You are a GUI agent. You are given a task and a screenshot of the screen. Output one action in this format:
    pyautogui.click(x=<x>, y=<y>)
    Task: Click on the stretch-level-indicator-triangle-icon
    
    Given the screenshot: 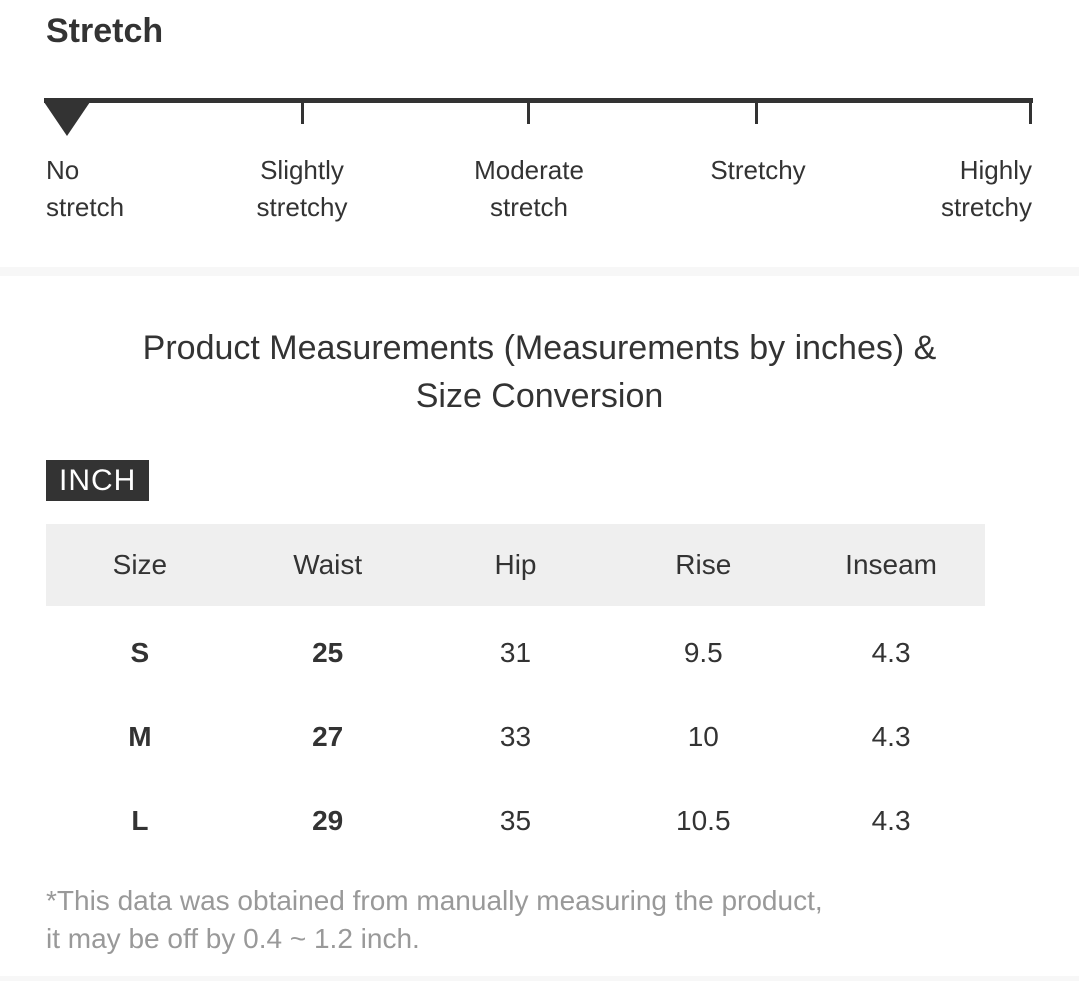 What is the action you would take?
    pyautogui.click(x=67, y=119)
    